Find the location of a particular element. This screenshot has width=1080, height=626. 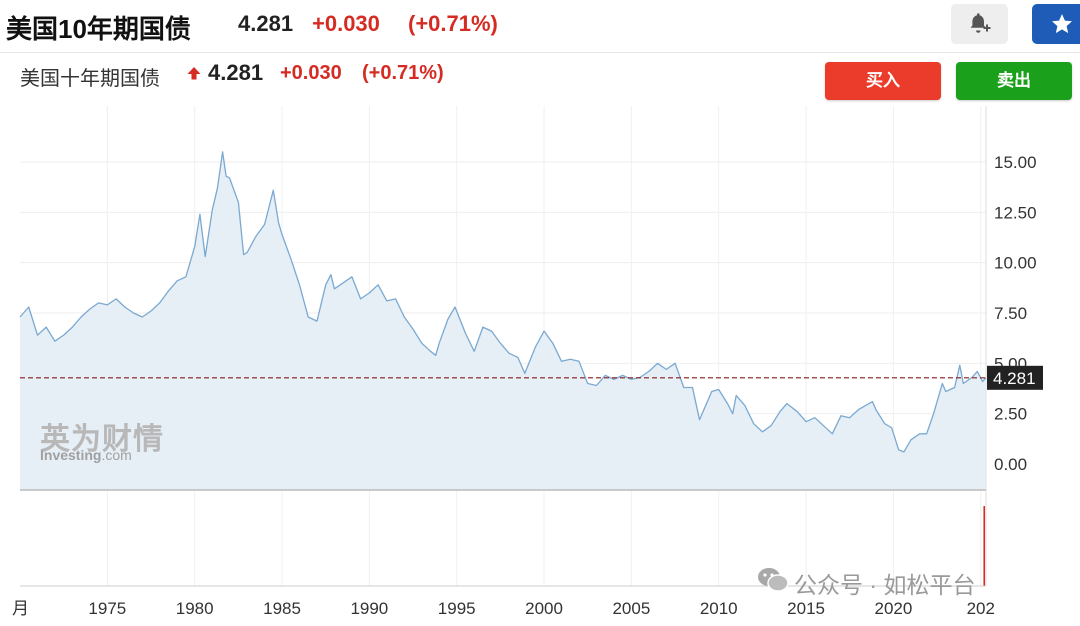

price-change: +0.030 is located at coordinates (346, 23).